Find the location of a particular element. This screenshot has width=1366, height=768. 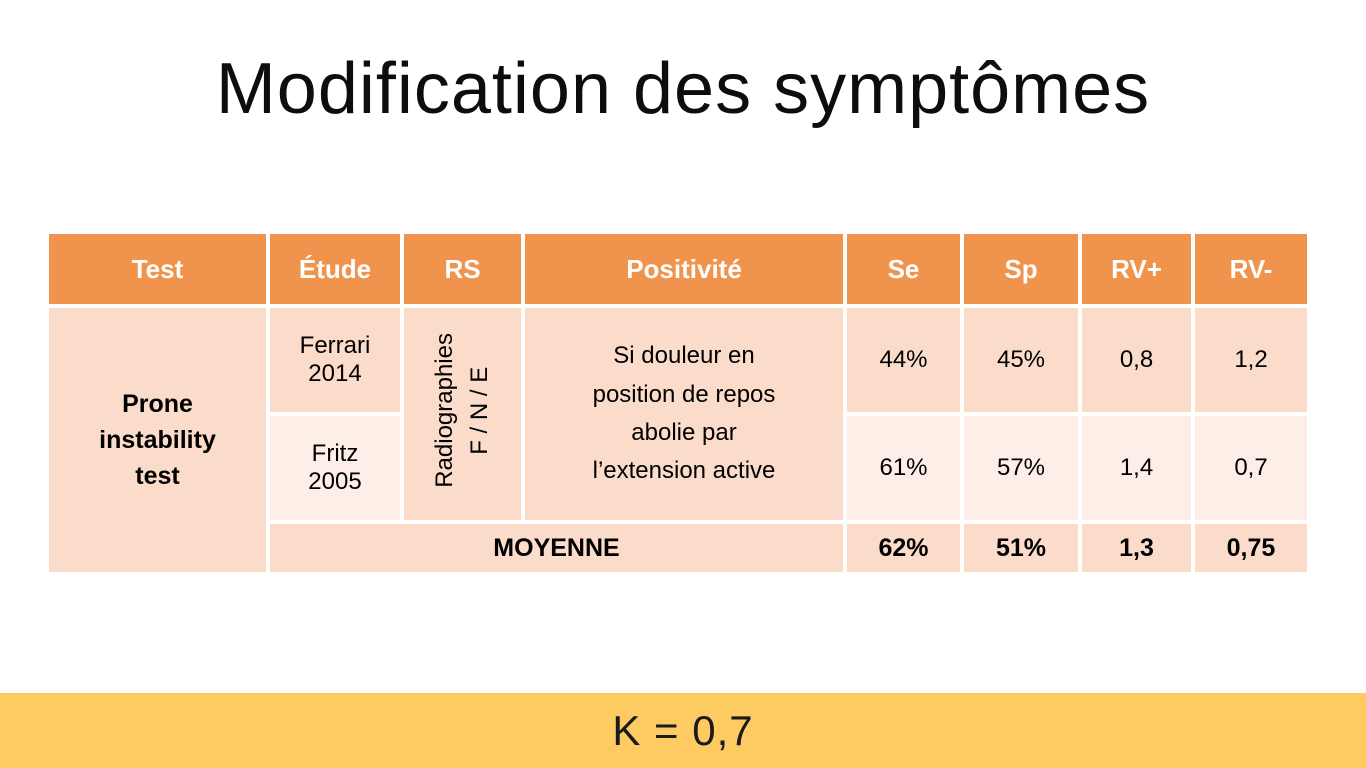

study-cell-fritz: Fritz 2005 is located at coordinates (335, 468).